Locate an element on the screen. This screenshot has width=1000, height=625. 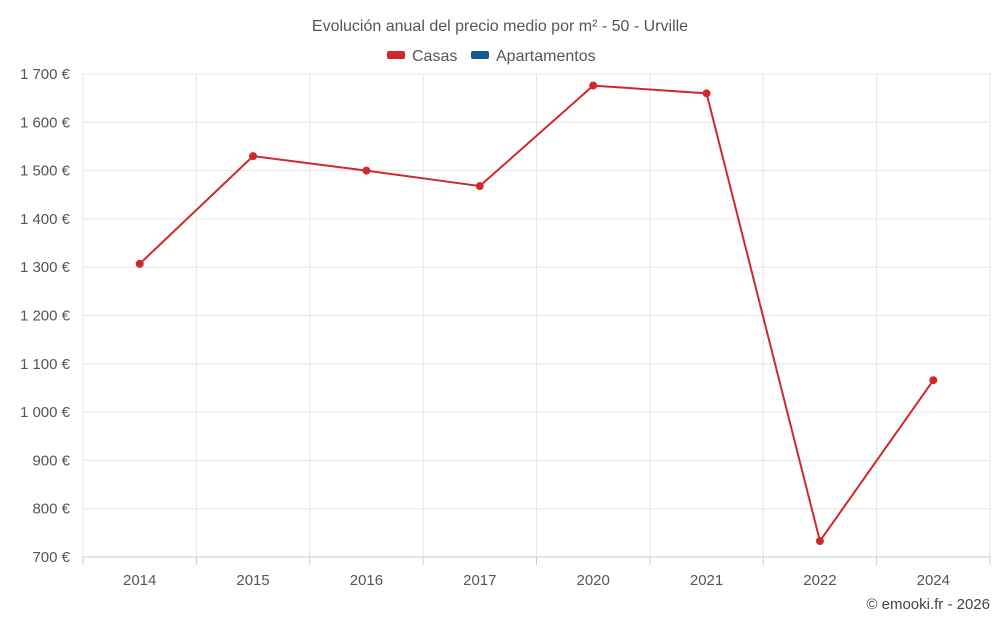
y-tick-label: 1 100 € is located at coordinates (45, 364).